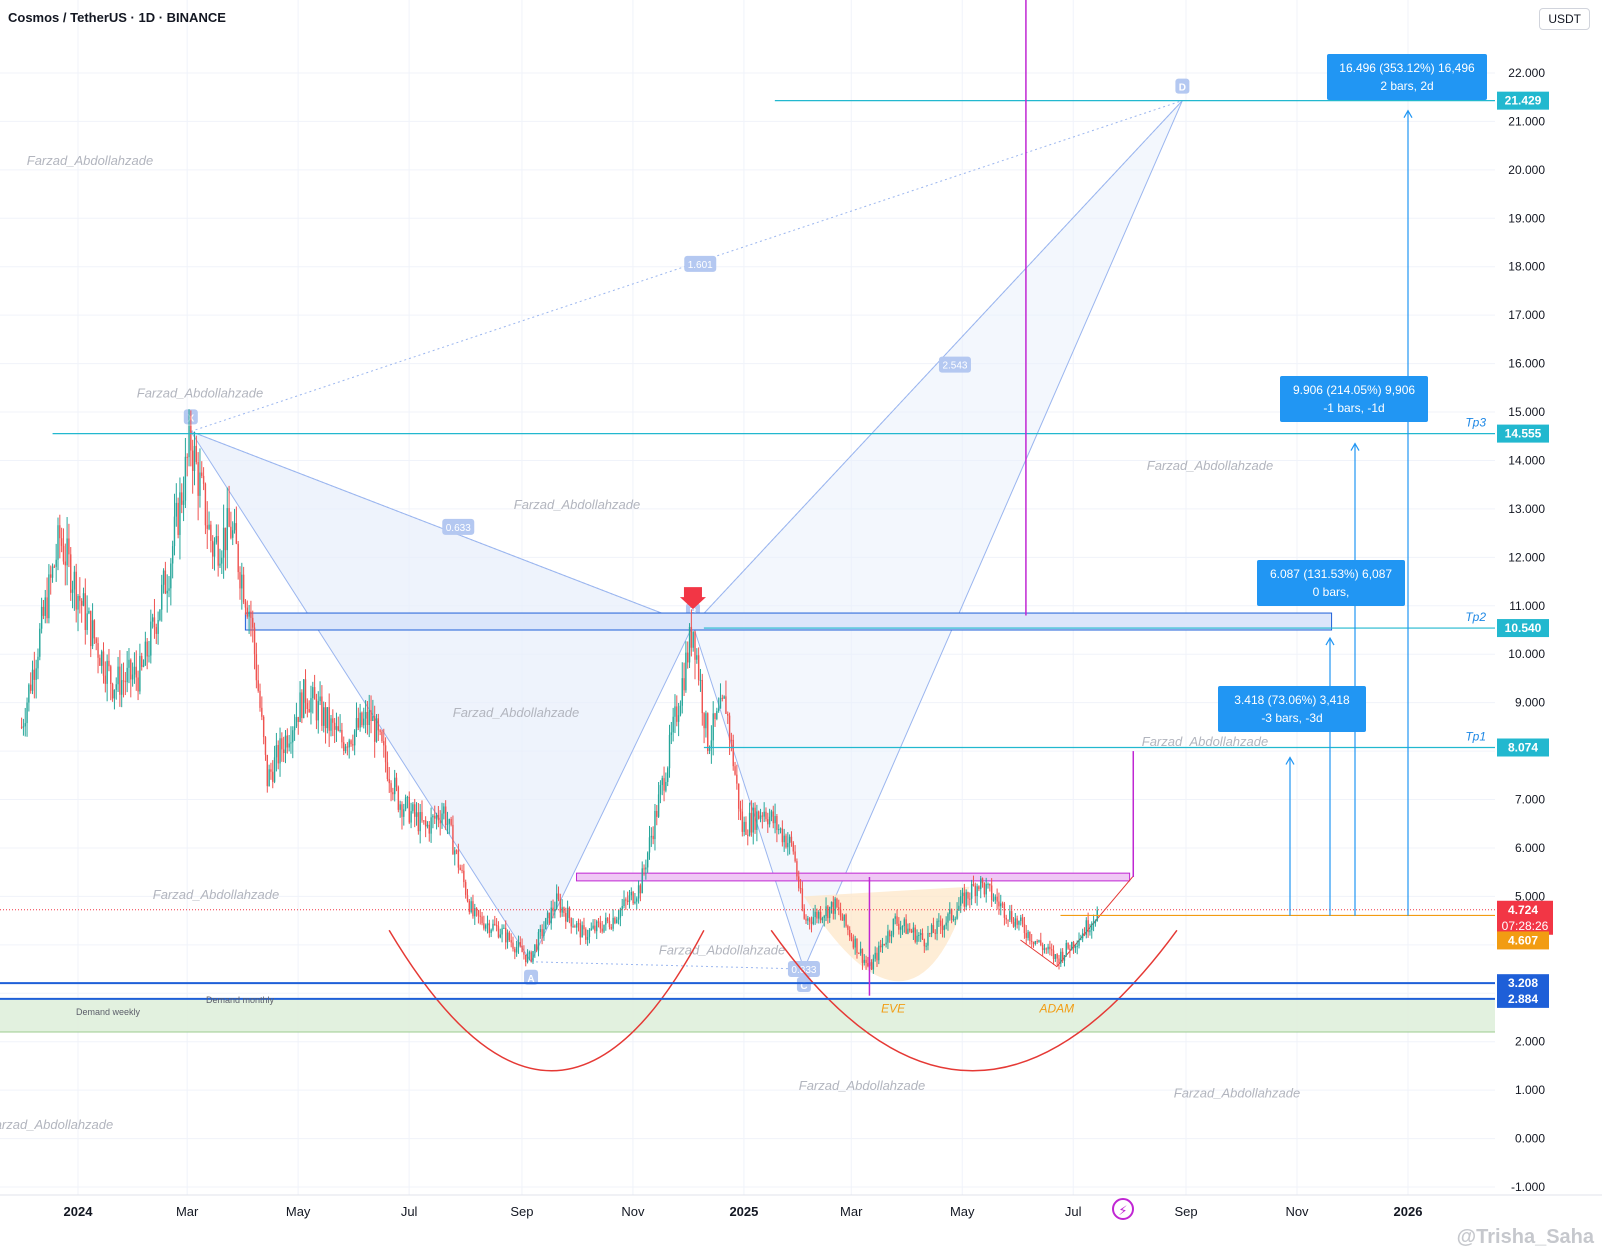  I want to click on price-tag-tp2, so click(1523, 628).